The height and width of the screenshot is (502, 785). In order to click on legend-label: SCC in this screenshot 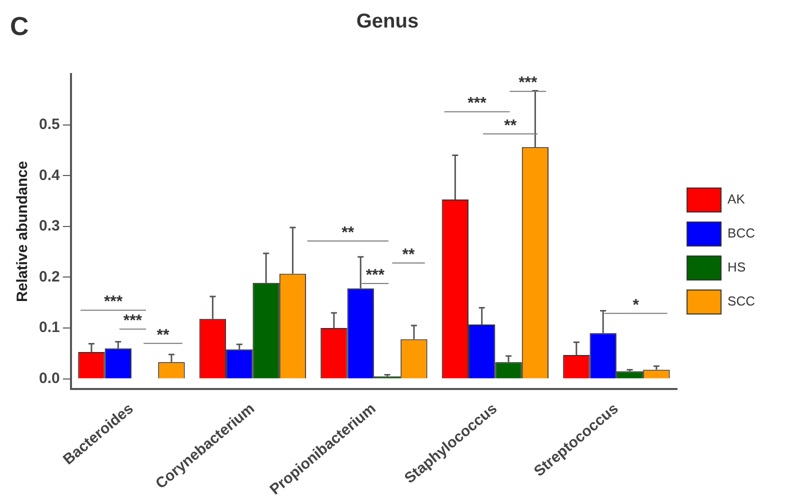, I will do `click(742, 301)`.